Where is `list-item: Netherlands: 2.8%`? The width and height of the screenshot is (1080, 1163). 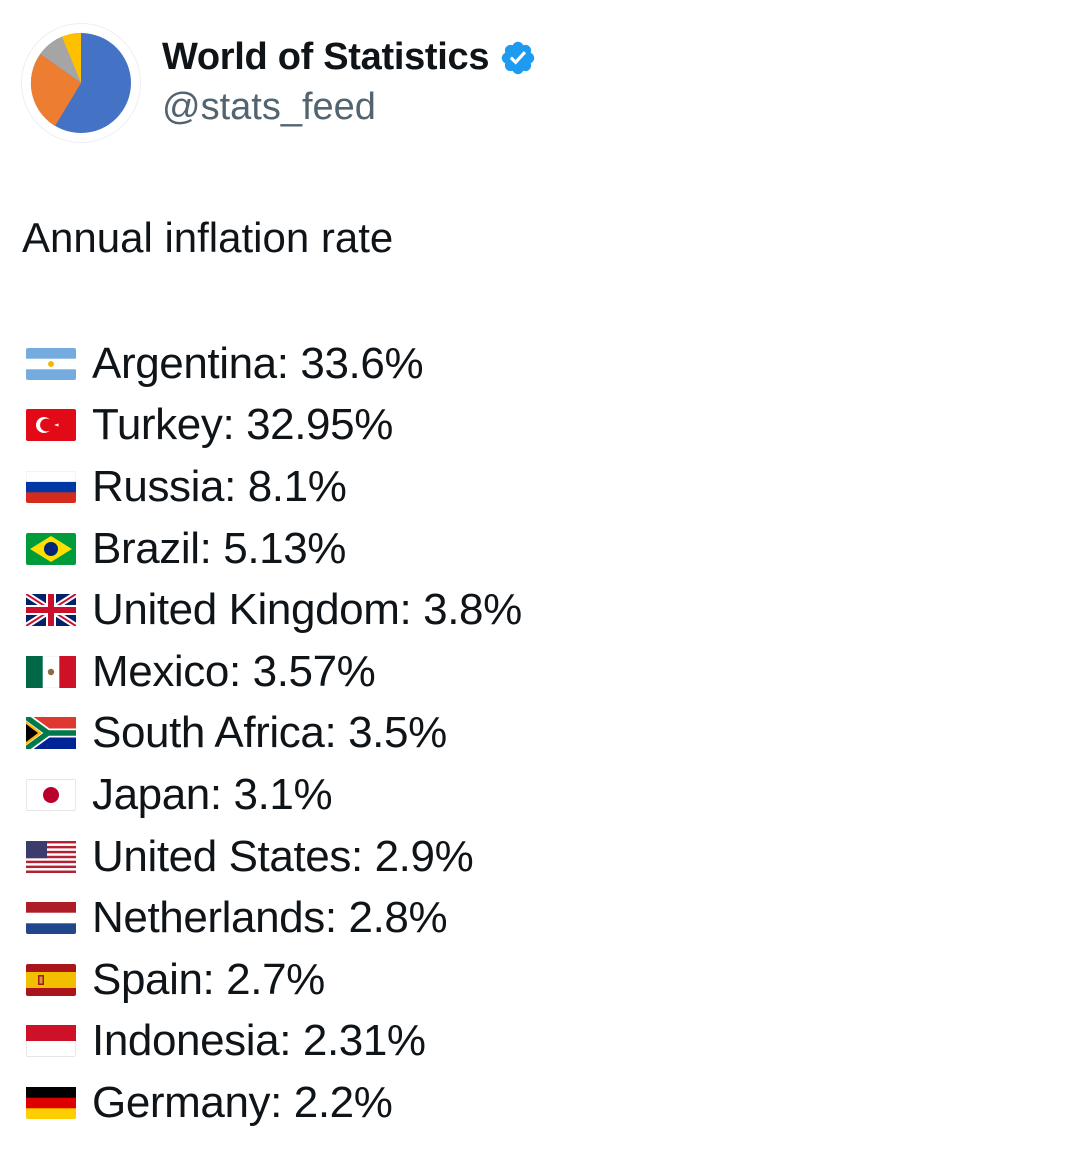 list-item: Netherlands: 2.8% is located at coordinates (272, 918).